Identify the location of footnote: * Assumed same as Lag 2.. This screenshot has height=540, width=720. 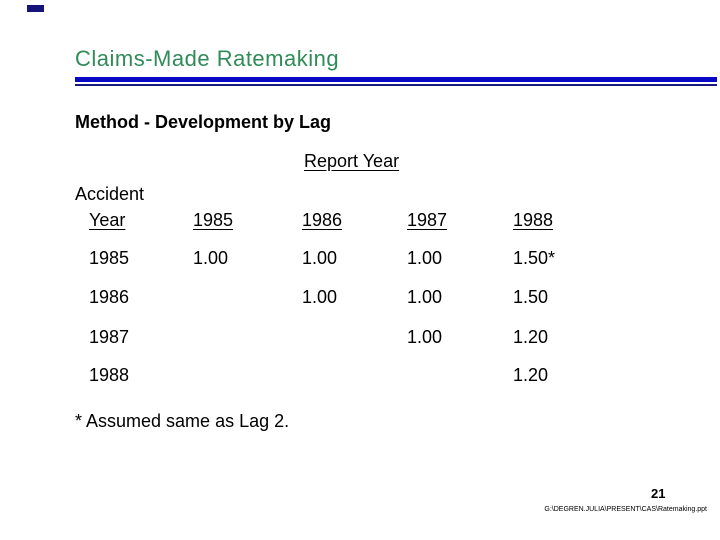
(182, 421).